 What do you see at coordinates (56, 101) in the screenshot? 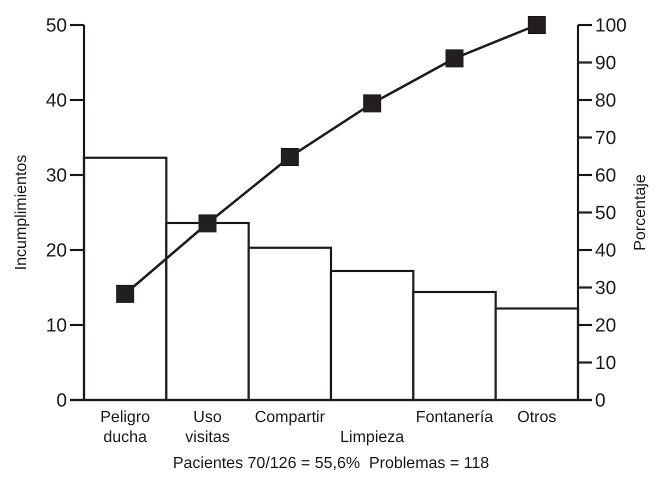
I see `y-tick-label: 40` at bounding box center [56, 101].